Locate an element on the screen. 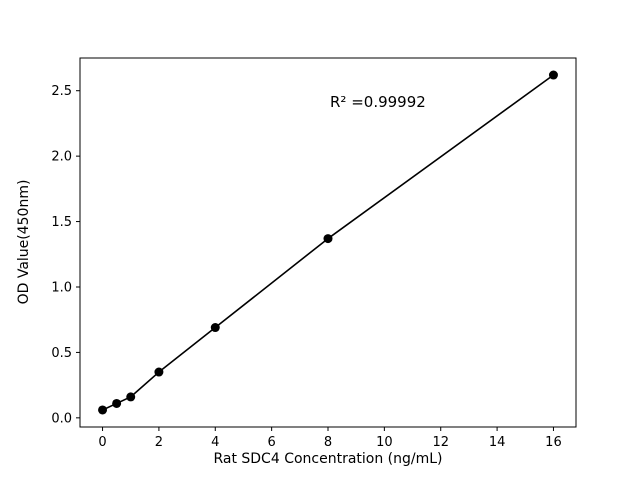 Image resolution: width=640 pixels, height=484 pixels. y-tick-label: 0.0 is located at coordinates (61, 418).